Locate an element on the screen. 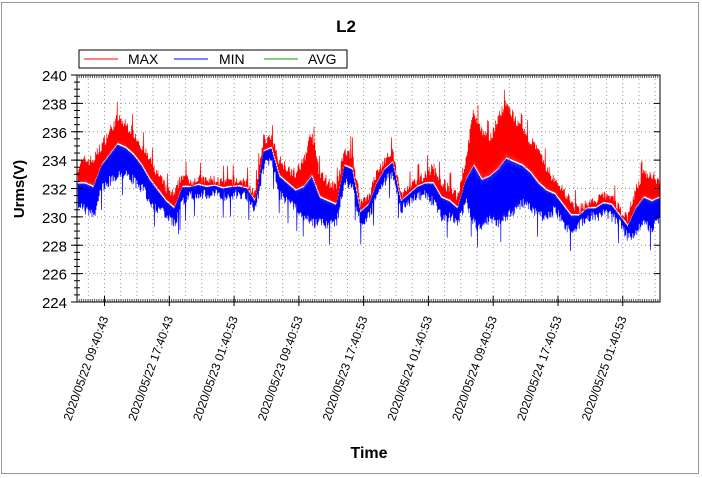 Image resolution: width=702 pixels, height=478 pixels. legend-label-avg: AVG is located at coordinates (322, 59).